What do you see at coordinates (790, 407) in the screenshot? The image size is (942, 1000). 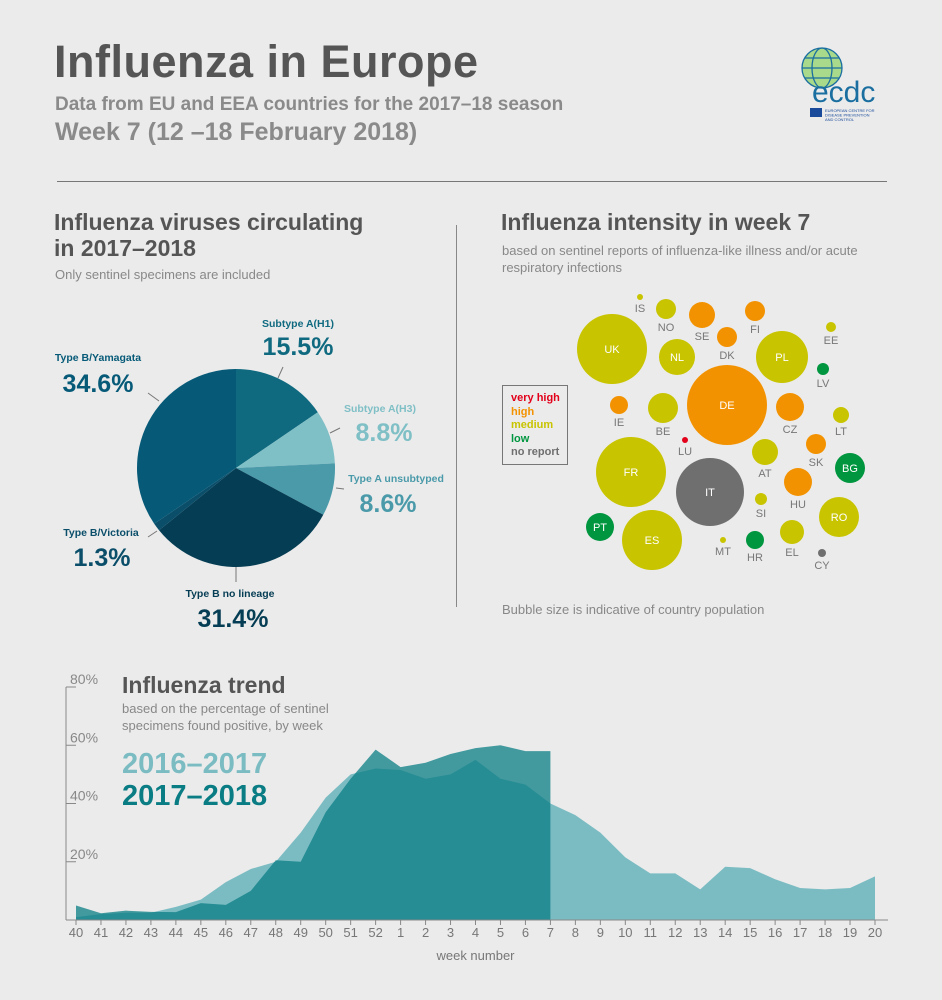 I see `bubble-cz` at bounding box center [790, 407].